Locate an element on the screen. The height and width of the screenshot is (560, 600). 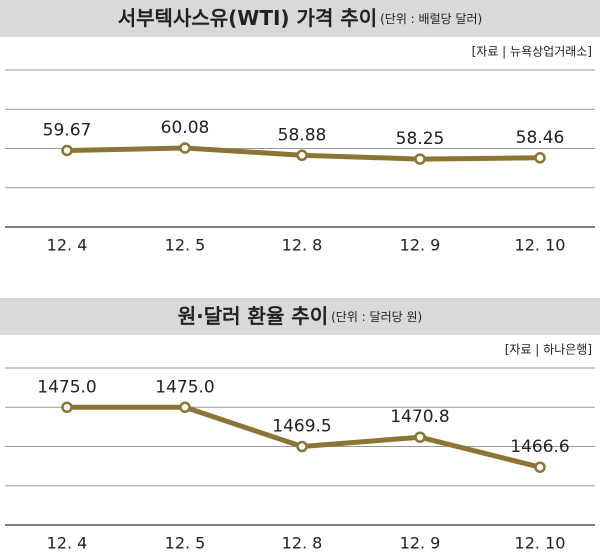
data-label: 60.08 is located at coordinates (185, 128).